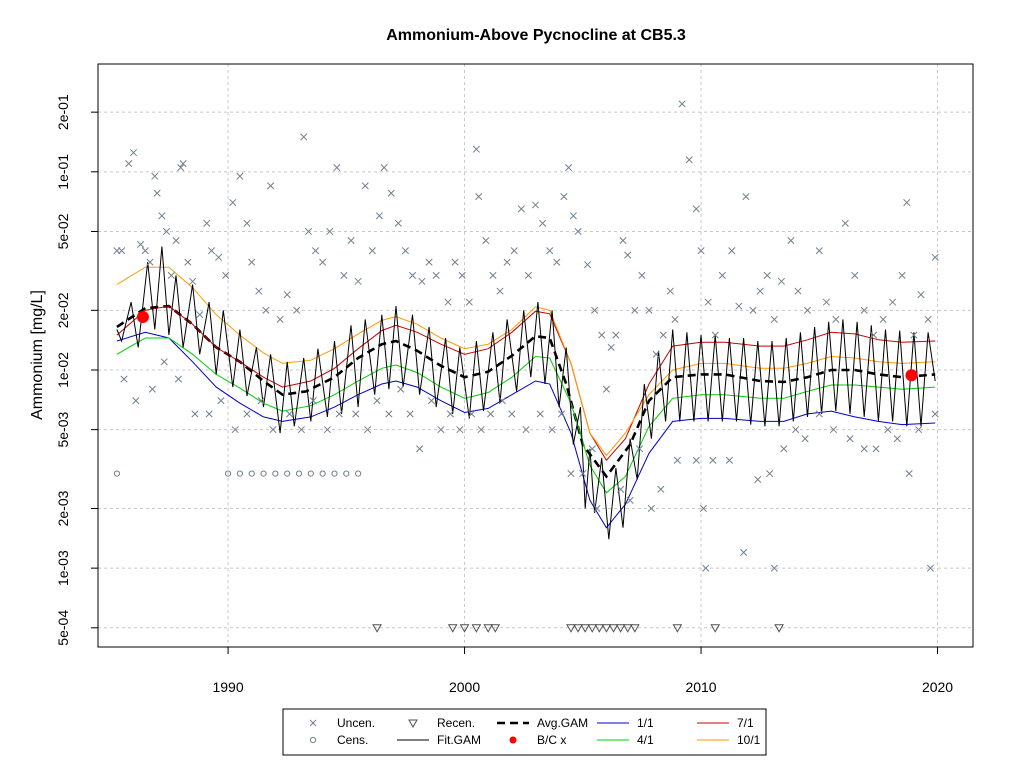 This screenshot has width=1024, height=773. Describe the element at coordinates (439, 740) in the screenshot. I see `legend-entry: Fit.GAM` at that location.